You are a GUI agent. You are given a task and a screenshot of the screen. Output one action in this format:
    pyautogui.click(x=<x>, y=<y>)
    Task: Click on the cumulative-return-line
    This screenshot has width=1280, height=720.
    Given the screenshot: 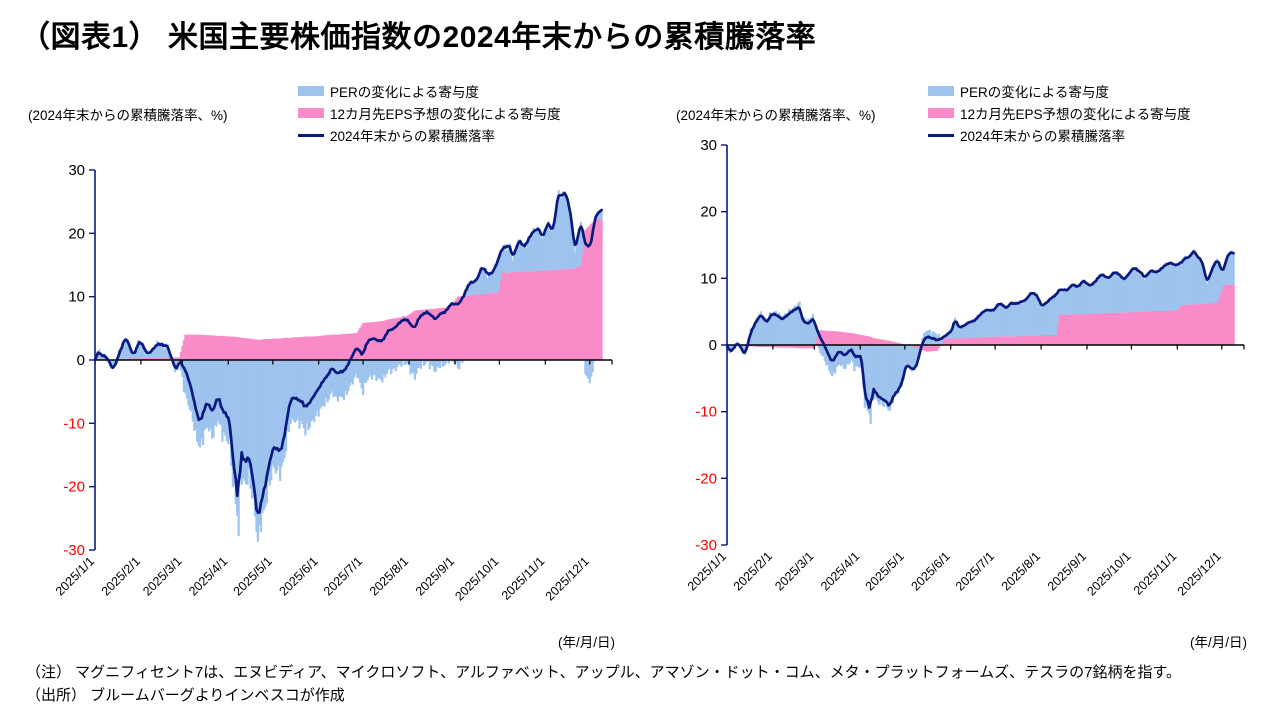 What is the action you would take?
    pyautogui.click(x=980, y=329)
    